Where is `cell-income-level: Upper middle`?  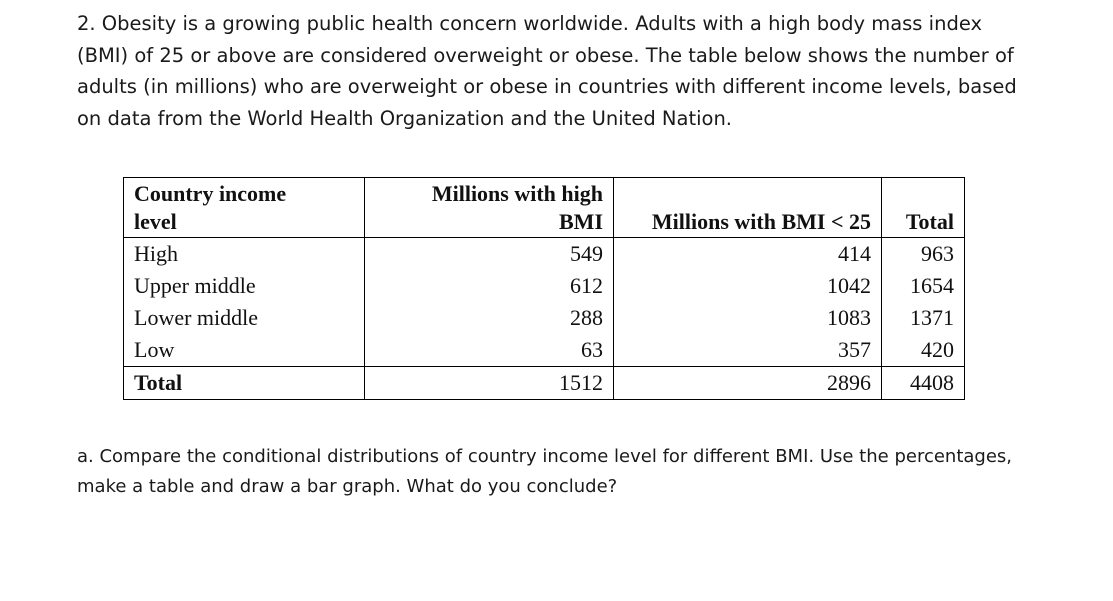 cell-income-level: Upper middle is located at coordinates (244, 286).